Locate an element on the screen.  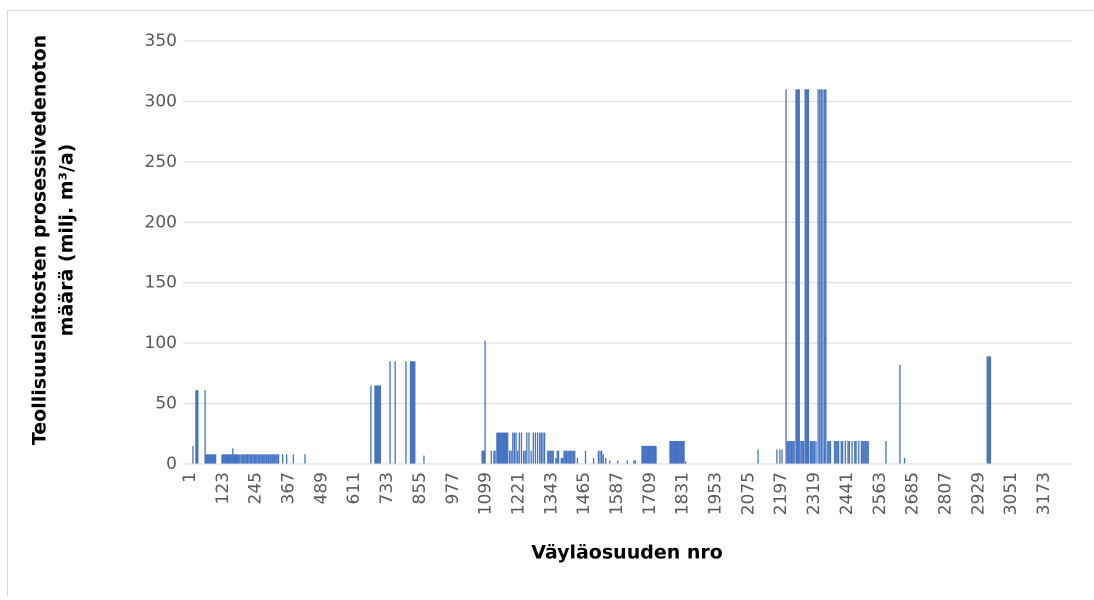
x-tick-label: 489 is located at coordinates (321, 488).